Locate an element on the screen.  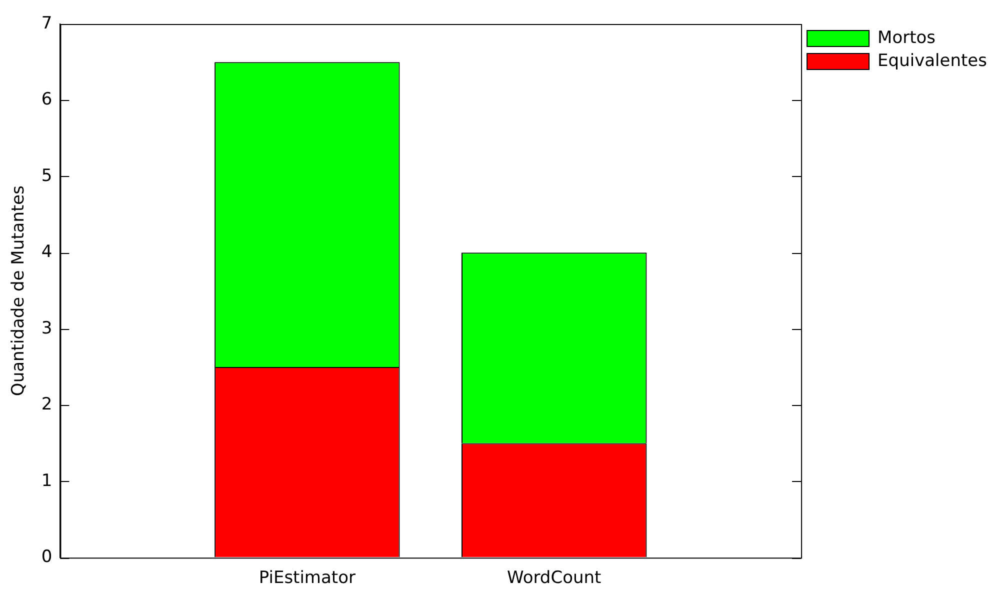
y-tick-label: 4 is located at coordinates (46, 252).